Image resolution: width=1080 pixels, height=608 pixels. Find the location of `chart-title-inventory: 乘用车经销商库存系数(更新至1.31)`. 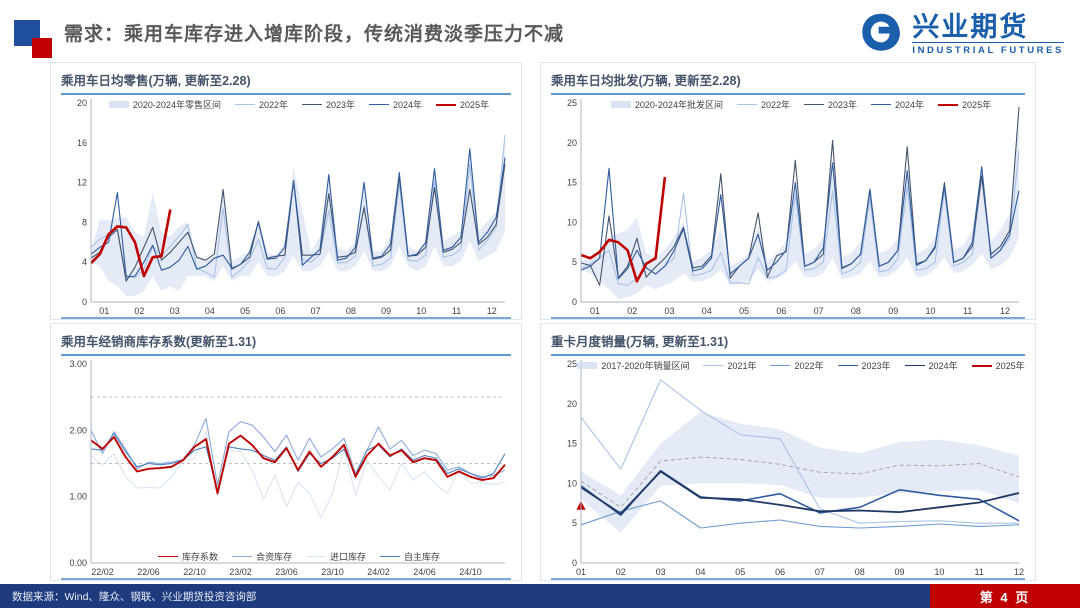

chart-title-inventory: 乘用车经销商库存系数(更新至1.31) is located at coordinates (159, 342).